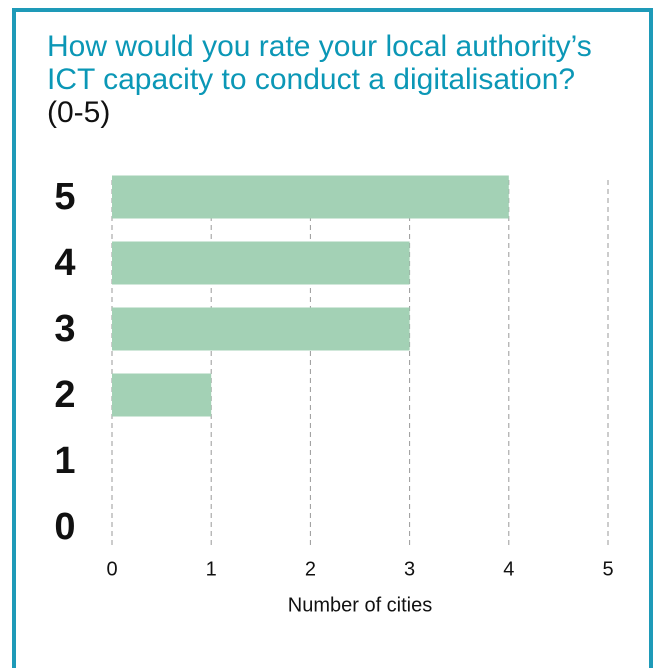 The height and width of the screenshot is (668, 666). Describe the element at coordinates (360, 605) in the screenshot. I see `x-axis-label: Number of cities` at that location.